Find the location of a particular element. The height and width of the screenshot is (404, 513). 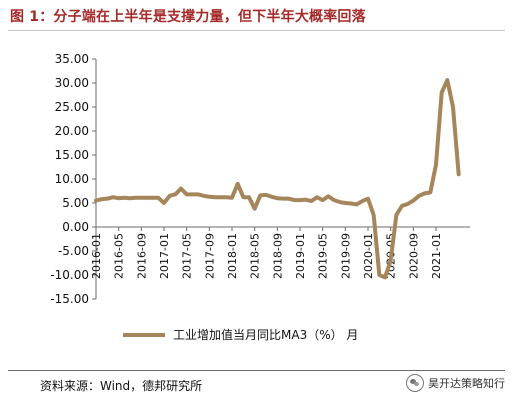

x-tick-label: 2016-01 is located at coordinates (96, 256).